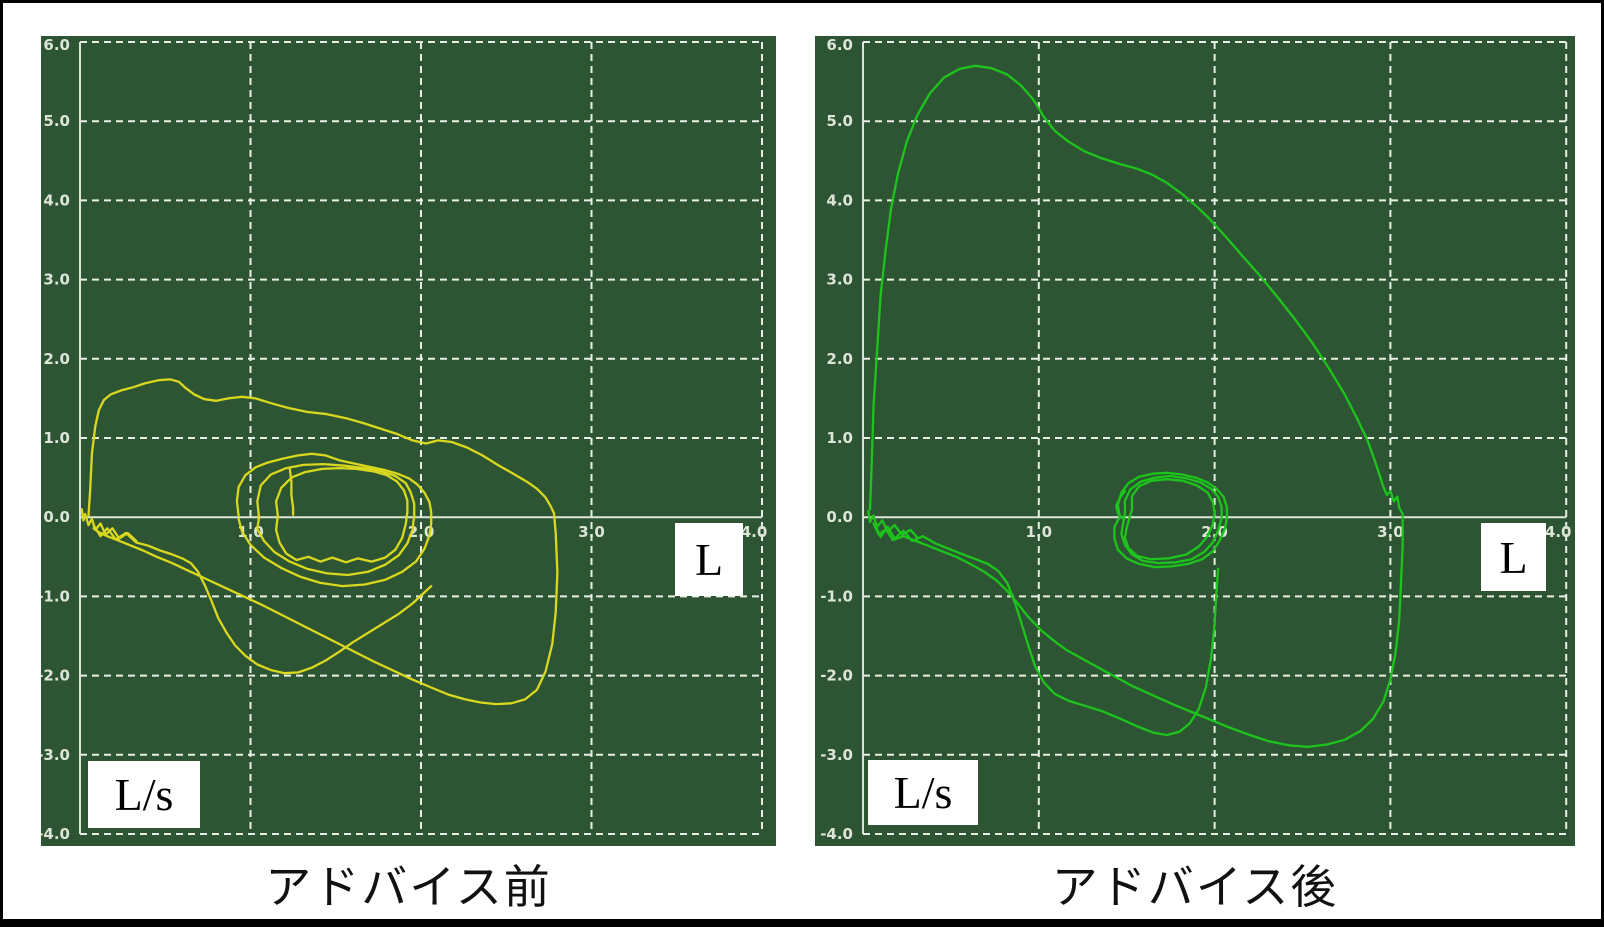 This screenshot has height=927, width=1604. I want to click on x-tick-label: 2.0, so click(421, 532).